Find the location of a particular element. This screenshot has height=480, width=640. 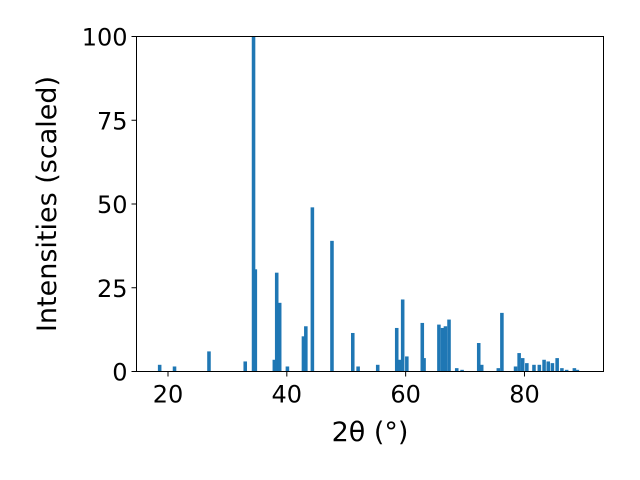

x-tick-label: 20 is located at coordinates (168, 395).